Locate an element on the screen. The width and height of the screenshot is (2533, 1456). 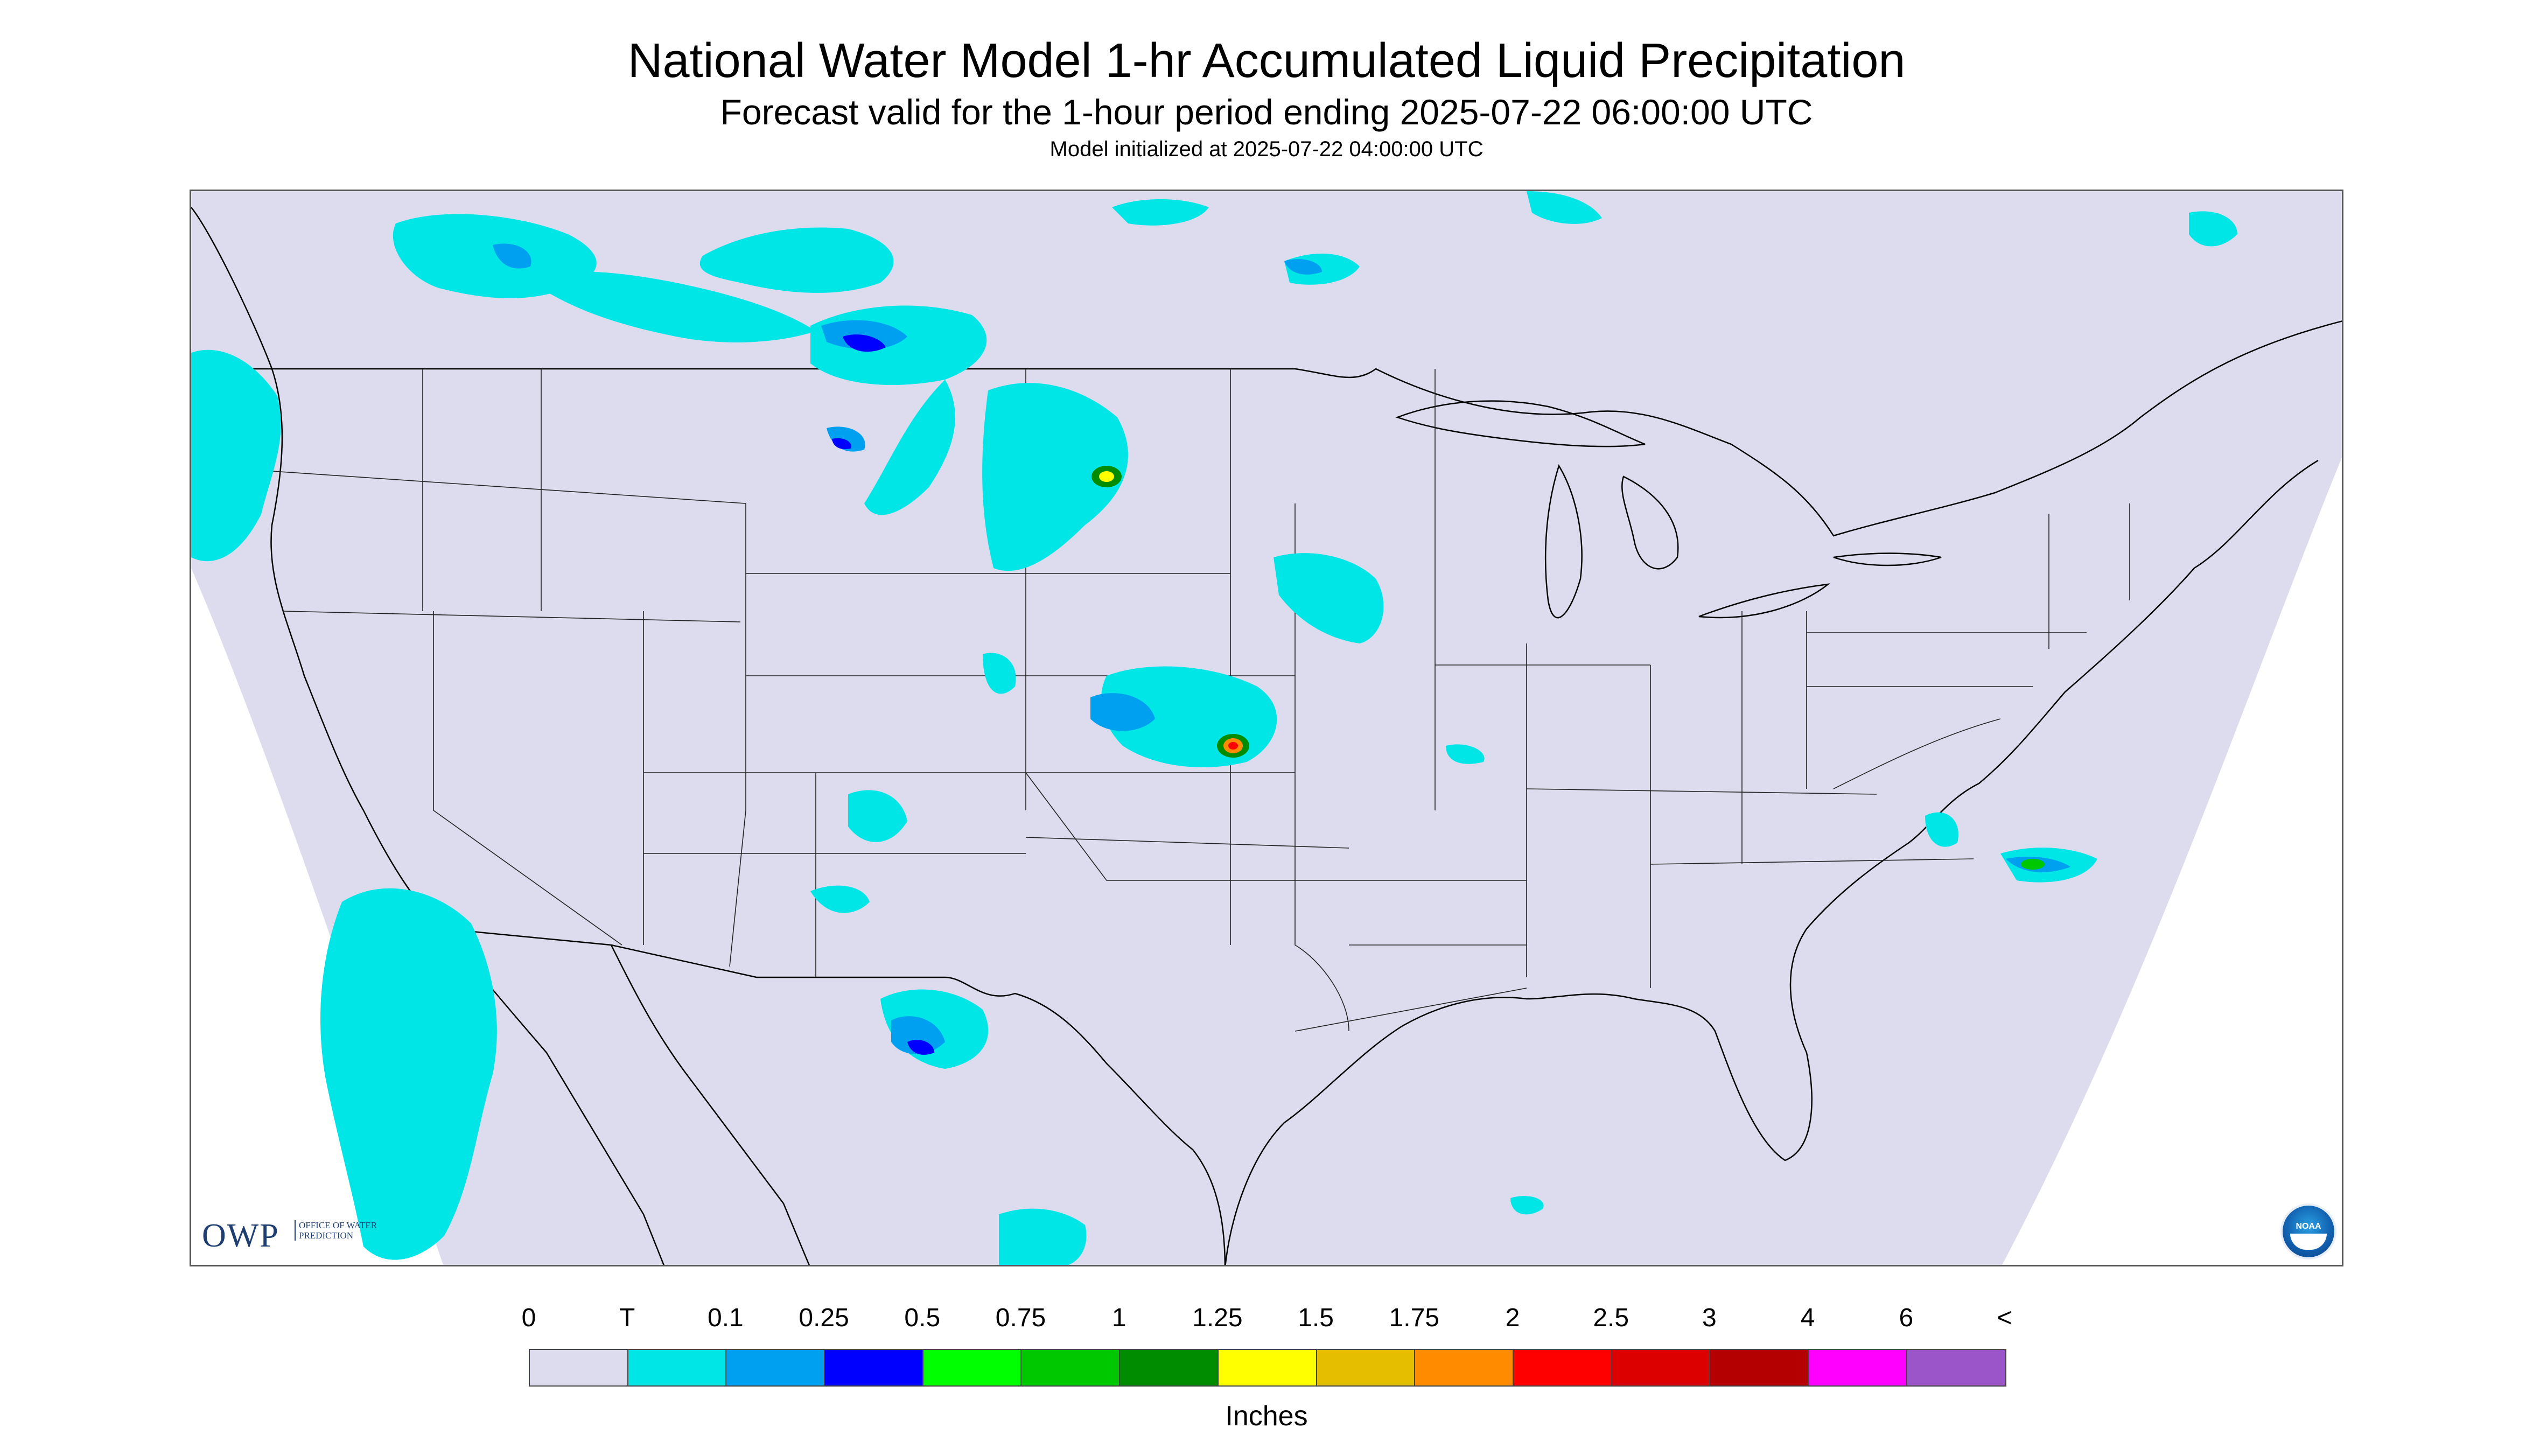
noaa-logo-label: NOAA is located at coordinates (2308, 1226).